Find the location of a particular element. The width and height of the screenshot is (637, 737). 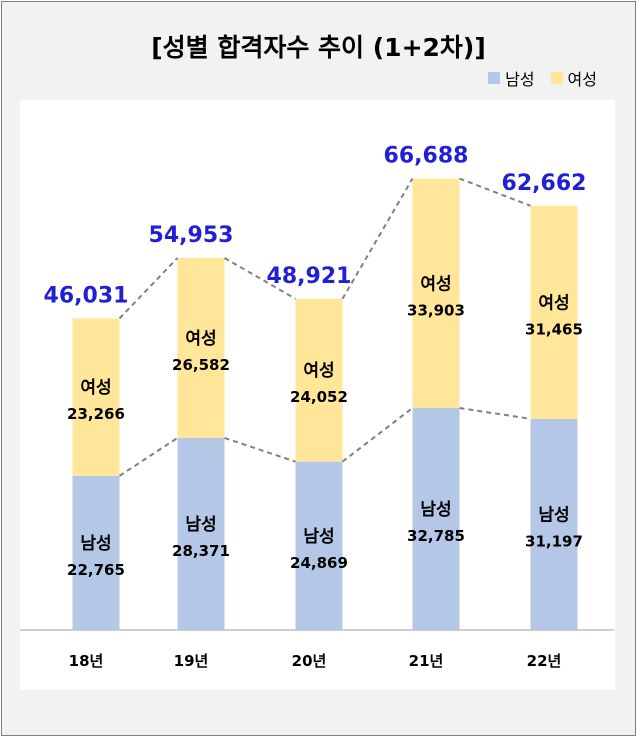

male-value-label-3: 32,785 is located at coordinates (436, 536).